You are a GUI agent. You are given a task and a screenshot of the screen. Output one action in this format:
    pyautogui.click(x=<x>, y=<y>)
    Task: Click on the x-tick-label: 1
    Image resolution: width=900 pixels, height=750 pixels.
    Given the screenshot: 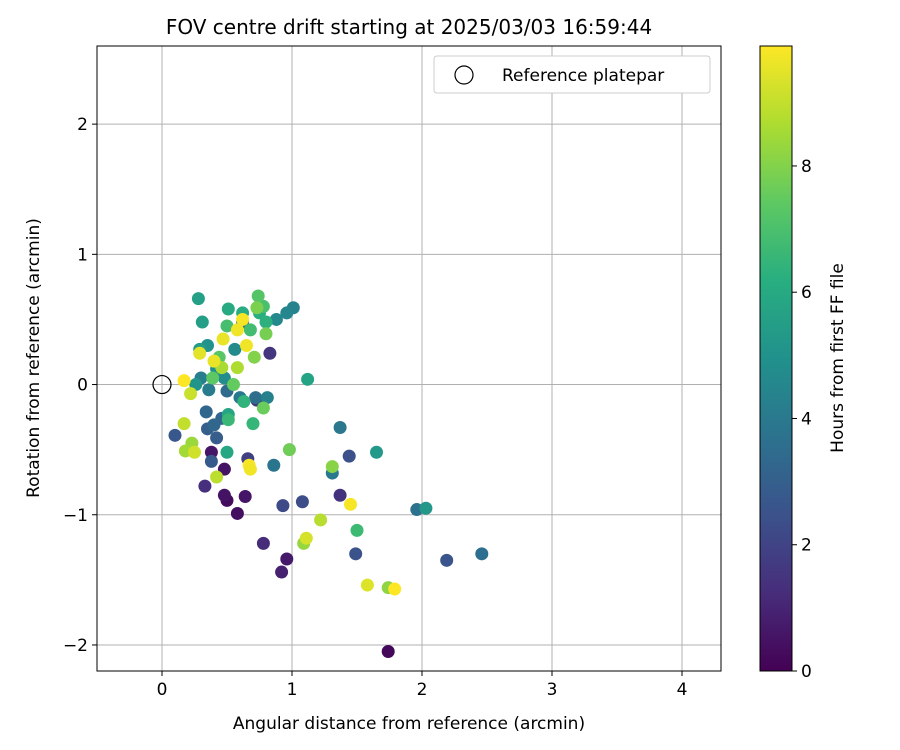 What is the action you would take?
    pyautogui.click(x=292, y=690)
    